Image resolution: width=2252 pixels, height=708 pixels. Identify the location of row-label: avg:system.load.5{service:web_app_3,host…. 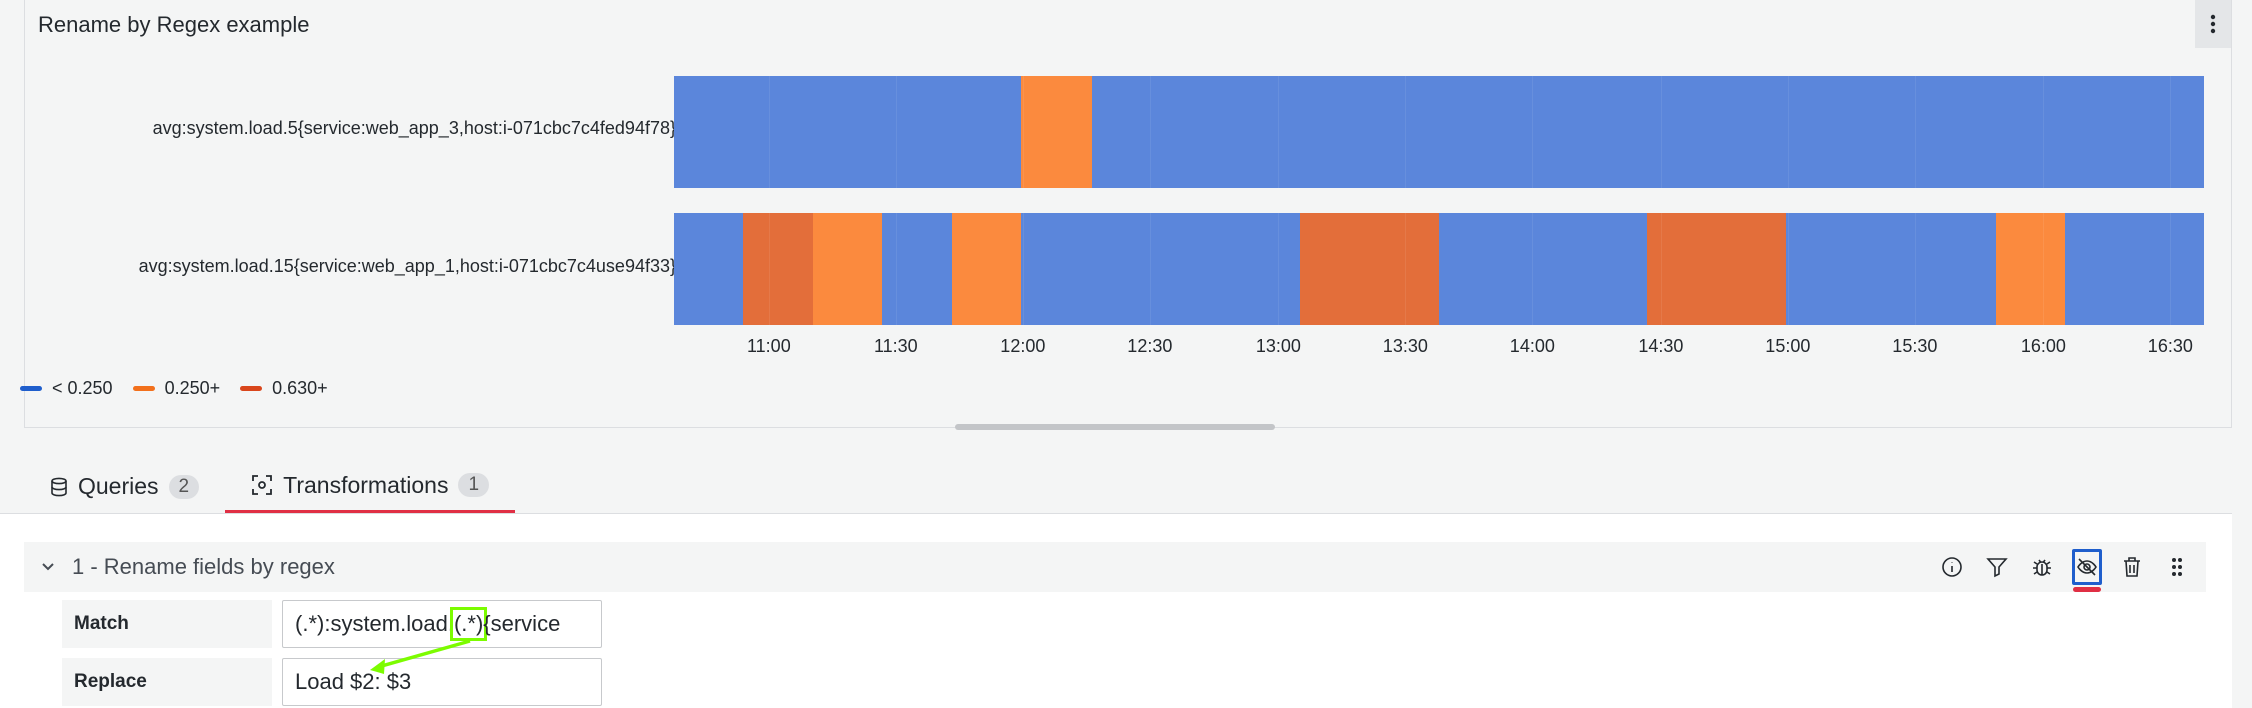
(414, 128).